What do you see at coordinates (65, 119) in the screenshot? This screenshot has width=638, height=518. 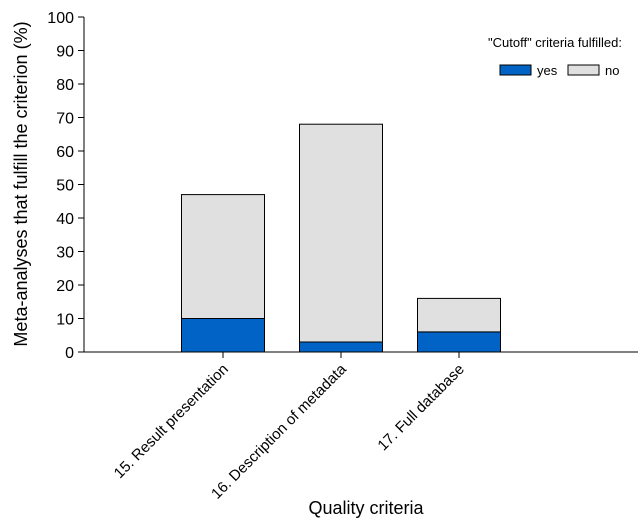 I see `y-tick-label: 70` at bounding box center [65, 119].